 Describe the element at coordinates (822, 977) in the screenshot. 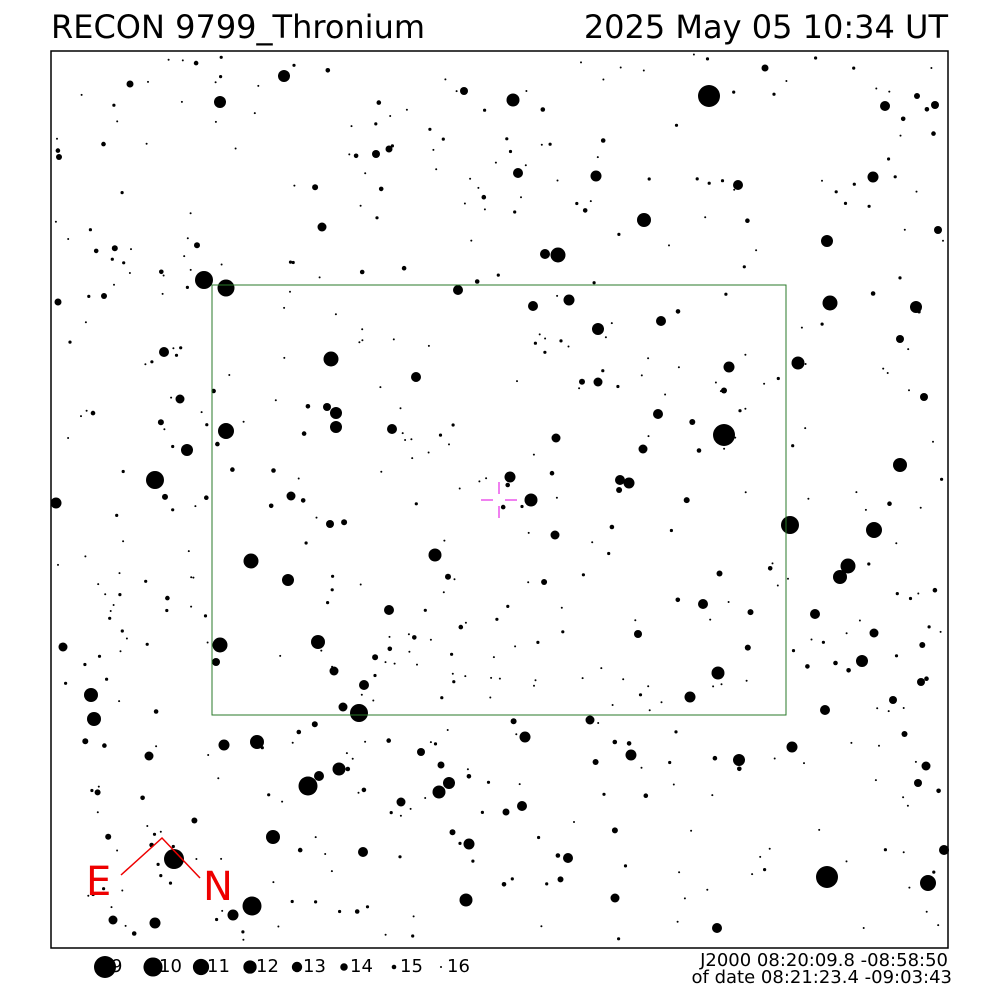

I see `coords-of-date: of date 08:21:23.4 -09:03:43` at that location.